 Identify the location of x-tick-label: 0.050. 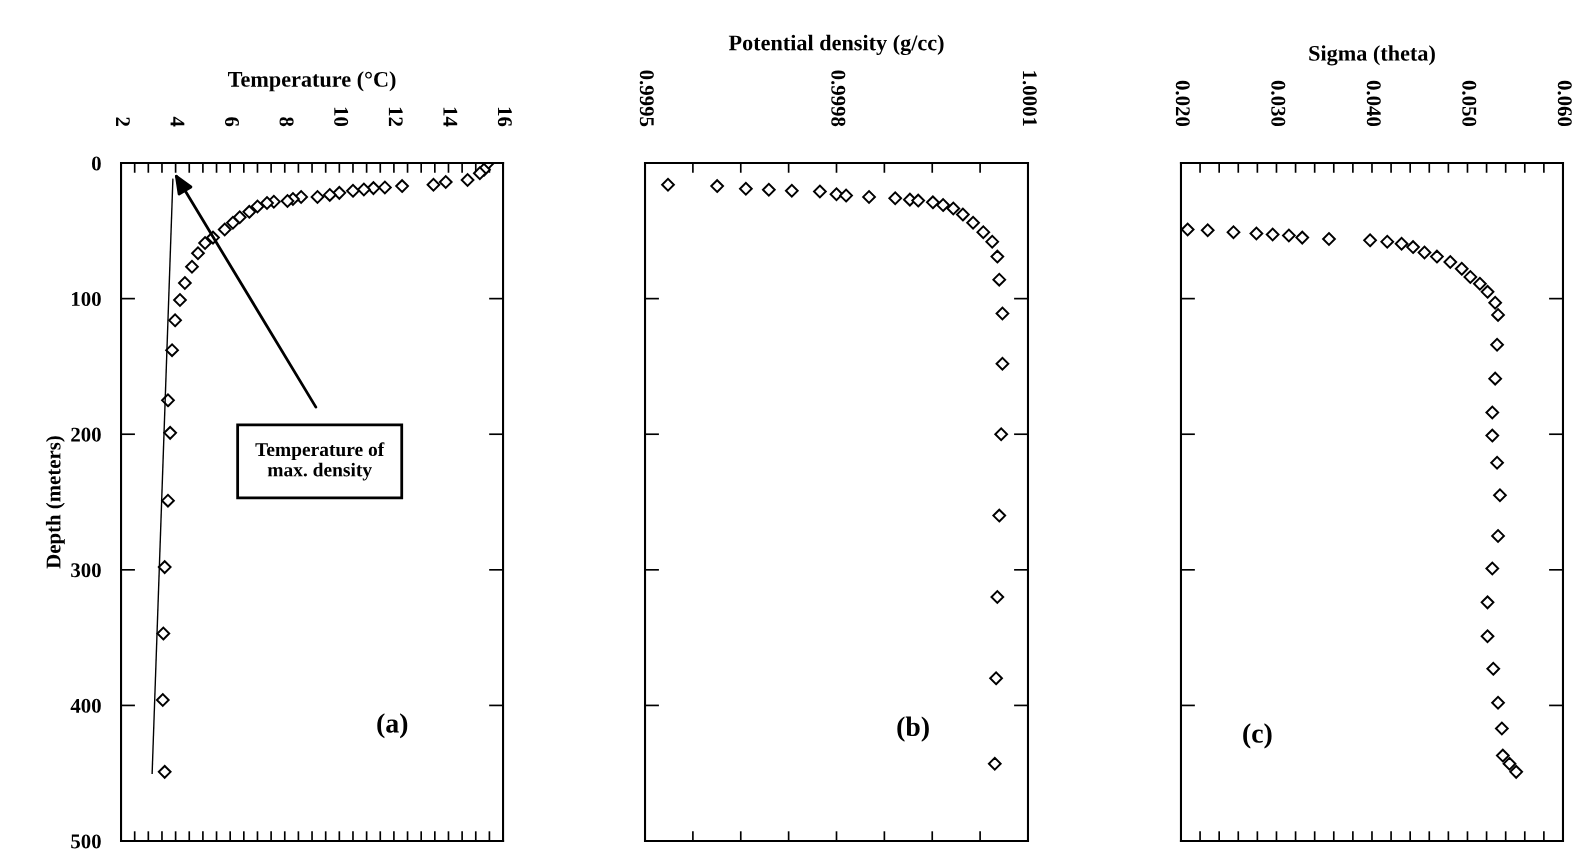
(1469, 103).